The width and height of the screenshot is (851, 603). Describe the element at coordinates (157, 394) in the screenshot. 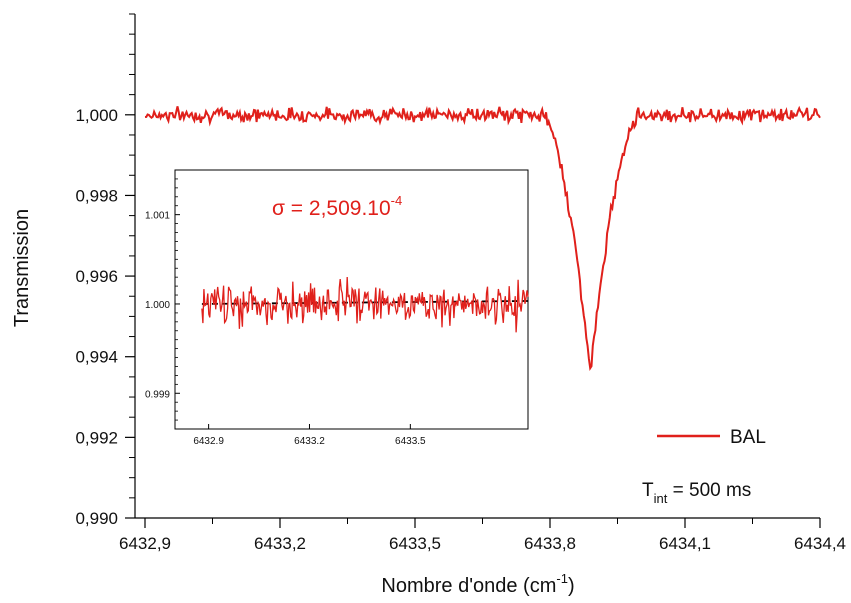

I see `inset-y-tick-label: 0.999` at that location.